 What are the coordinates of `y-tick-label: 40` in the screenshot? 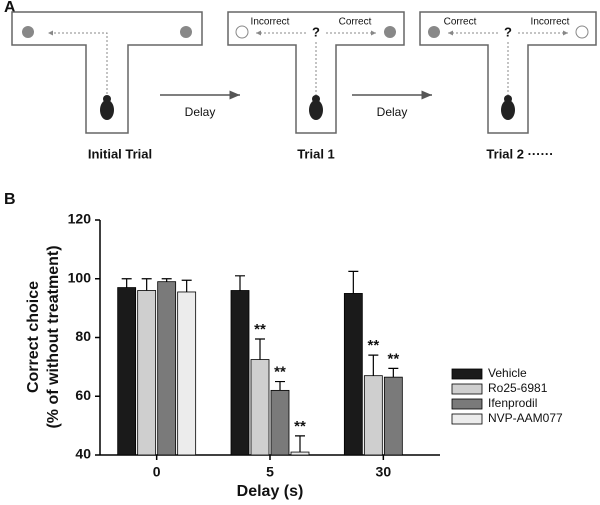 It's located at (83, 454).